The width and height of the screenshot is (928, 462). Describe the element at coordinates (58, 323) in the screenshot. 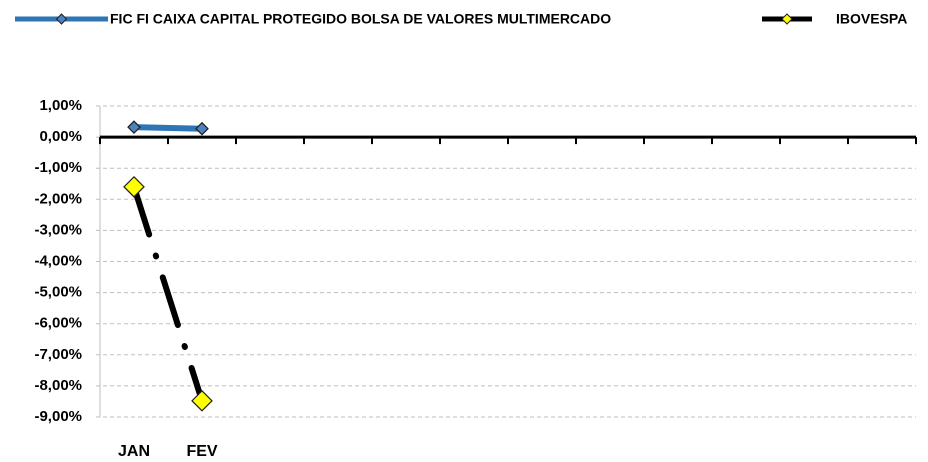

I see `y-tick-label: -6,00%` at that location.